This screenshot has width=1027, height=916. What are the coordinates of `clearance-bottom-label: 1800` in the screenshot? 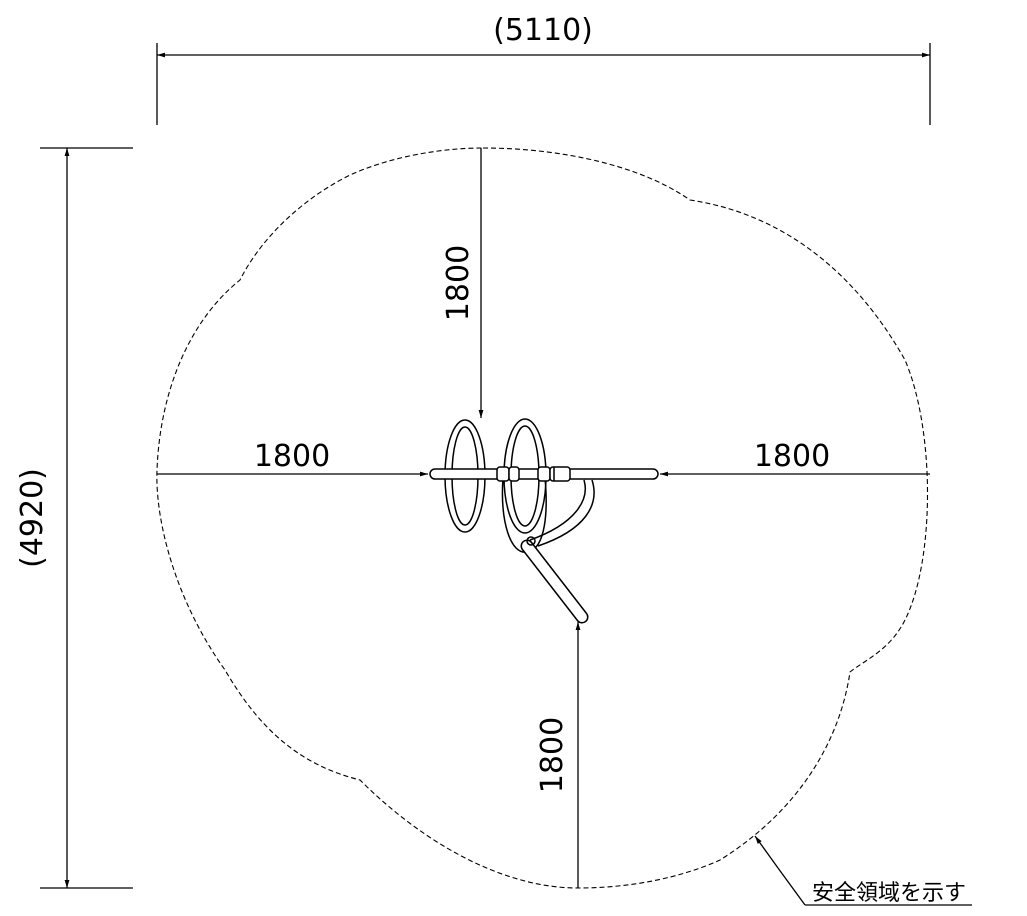 It's located at (552, 755).